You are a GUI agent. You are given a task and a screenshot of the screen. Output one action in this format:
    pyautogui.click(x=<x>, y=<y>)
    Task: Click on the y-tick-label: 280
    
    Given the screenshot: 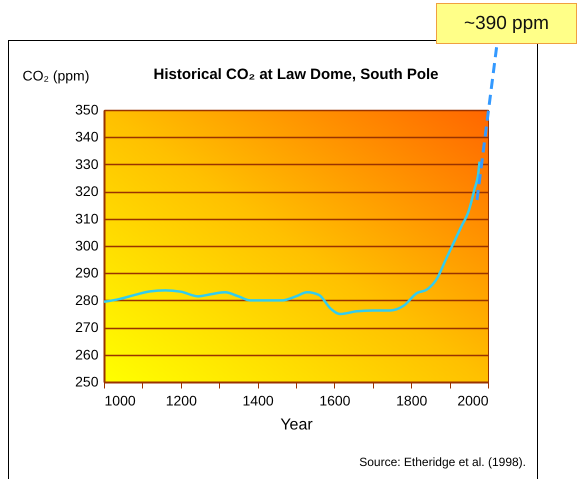 What is the action you would take?
    pyautogui.click(x=87, y=300)
    